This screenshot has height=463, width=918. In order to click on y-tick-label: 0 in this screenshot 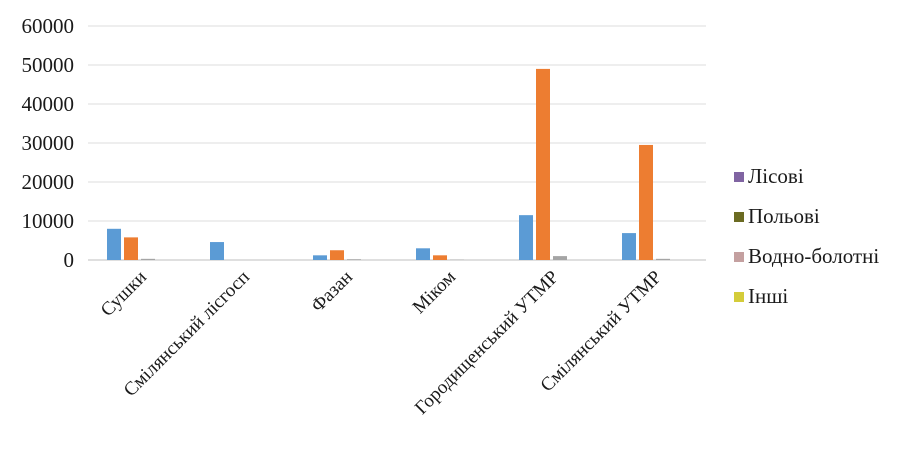, I will do `click(69, 260)`.